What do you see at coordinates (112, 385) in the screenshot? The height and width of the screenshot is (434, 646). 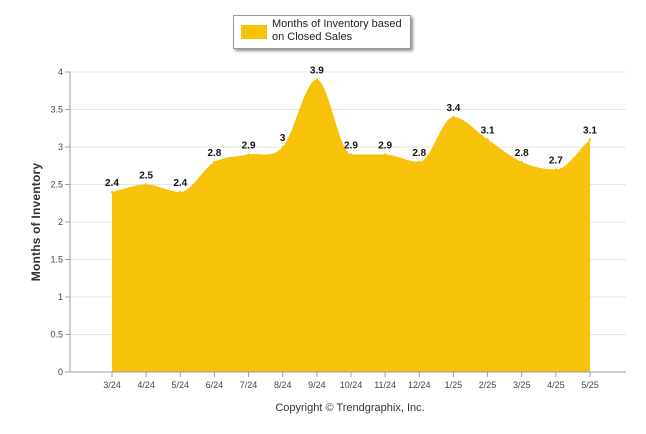 I see `x-tick-label: 3/24` at bounding box center [112, 385].